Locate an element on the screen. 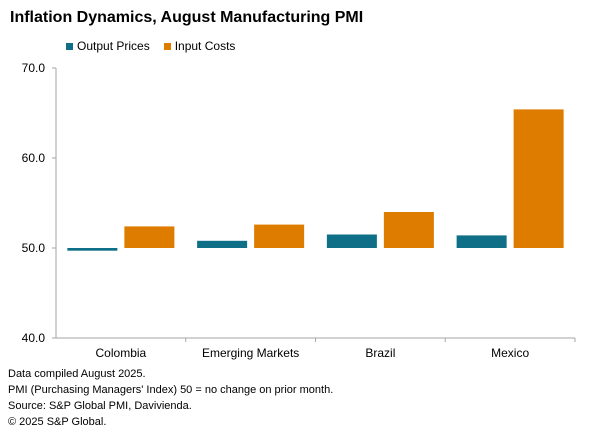  legend-item-input-costs: Input Costs is located at coordinates (199, 46).